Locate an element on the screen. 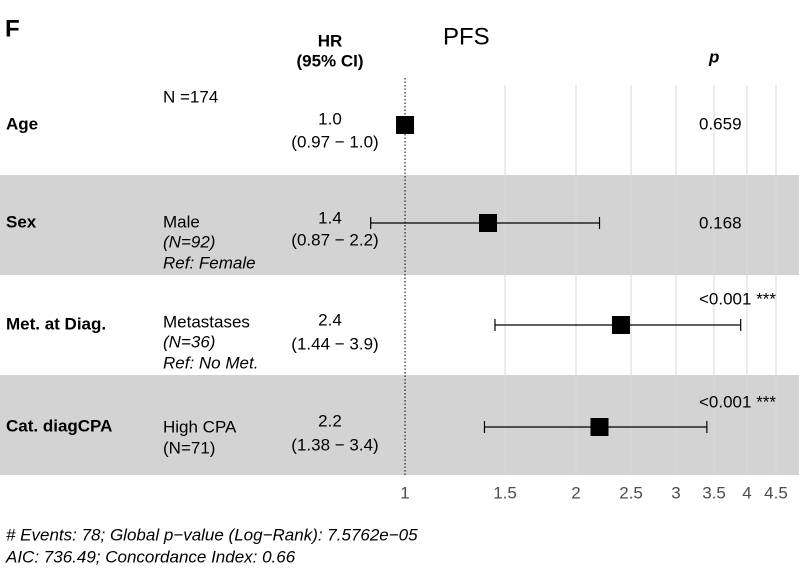 This screenshot has width=799, height=571. level-label: Ref: No Met. is located at coordinates (210, 362).